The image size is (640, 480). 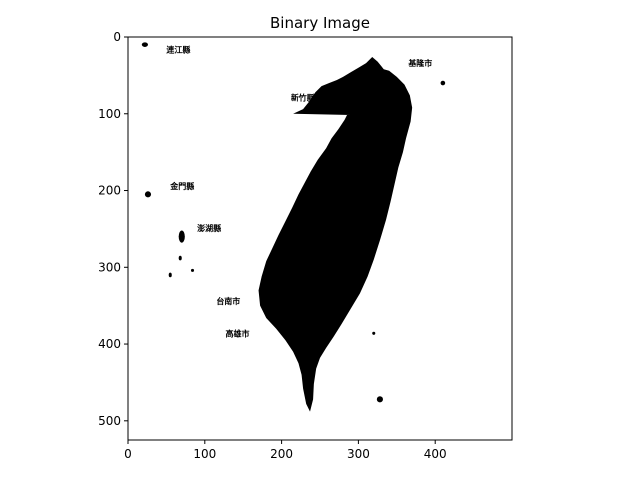 What do you see at coordinates (117, 37) in the screenshot?
I see `y-tick-label: 0` at bounding box center [117, 37].